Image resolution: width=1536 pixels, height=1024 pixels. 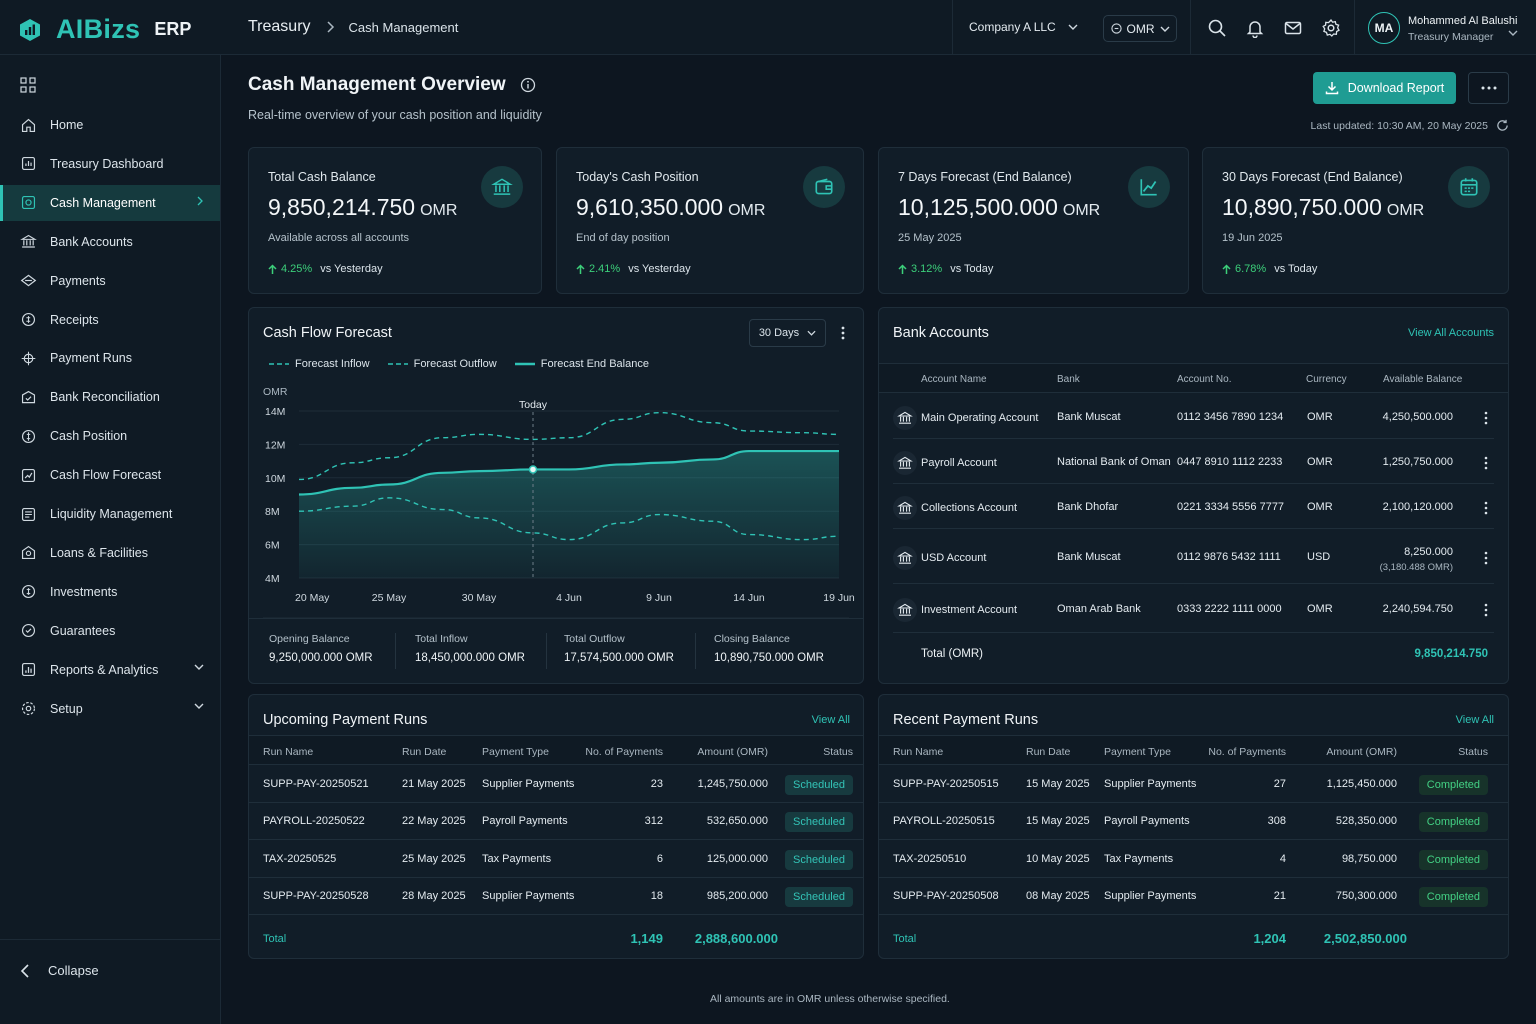 I want to click on breadcrumb-root: Treasury, so click(x=279, y=26).